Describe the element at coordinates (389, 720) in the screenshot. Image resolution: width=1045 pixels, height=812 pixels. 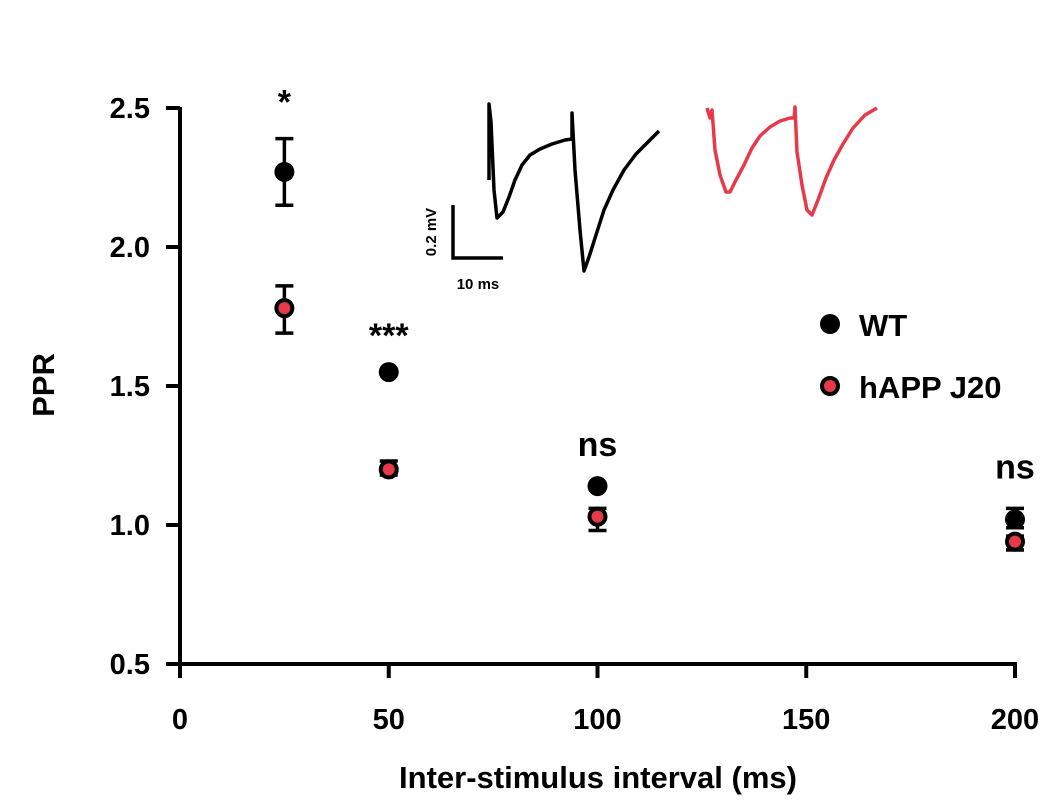
I see `x-tick-label: 50` at that location.